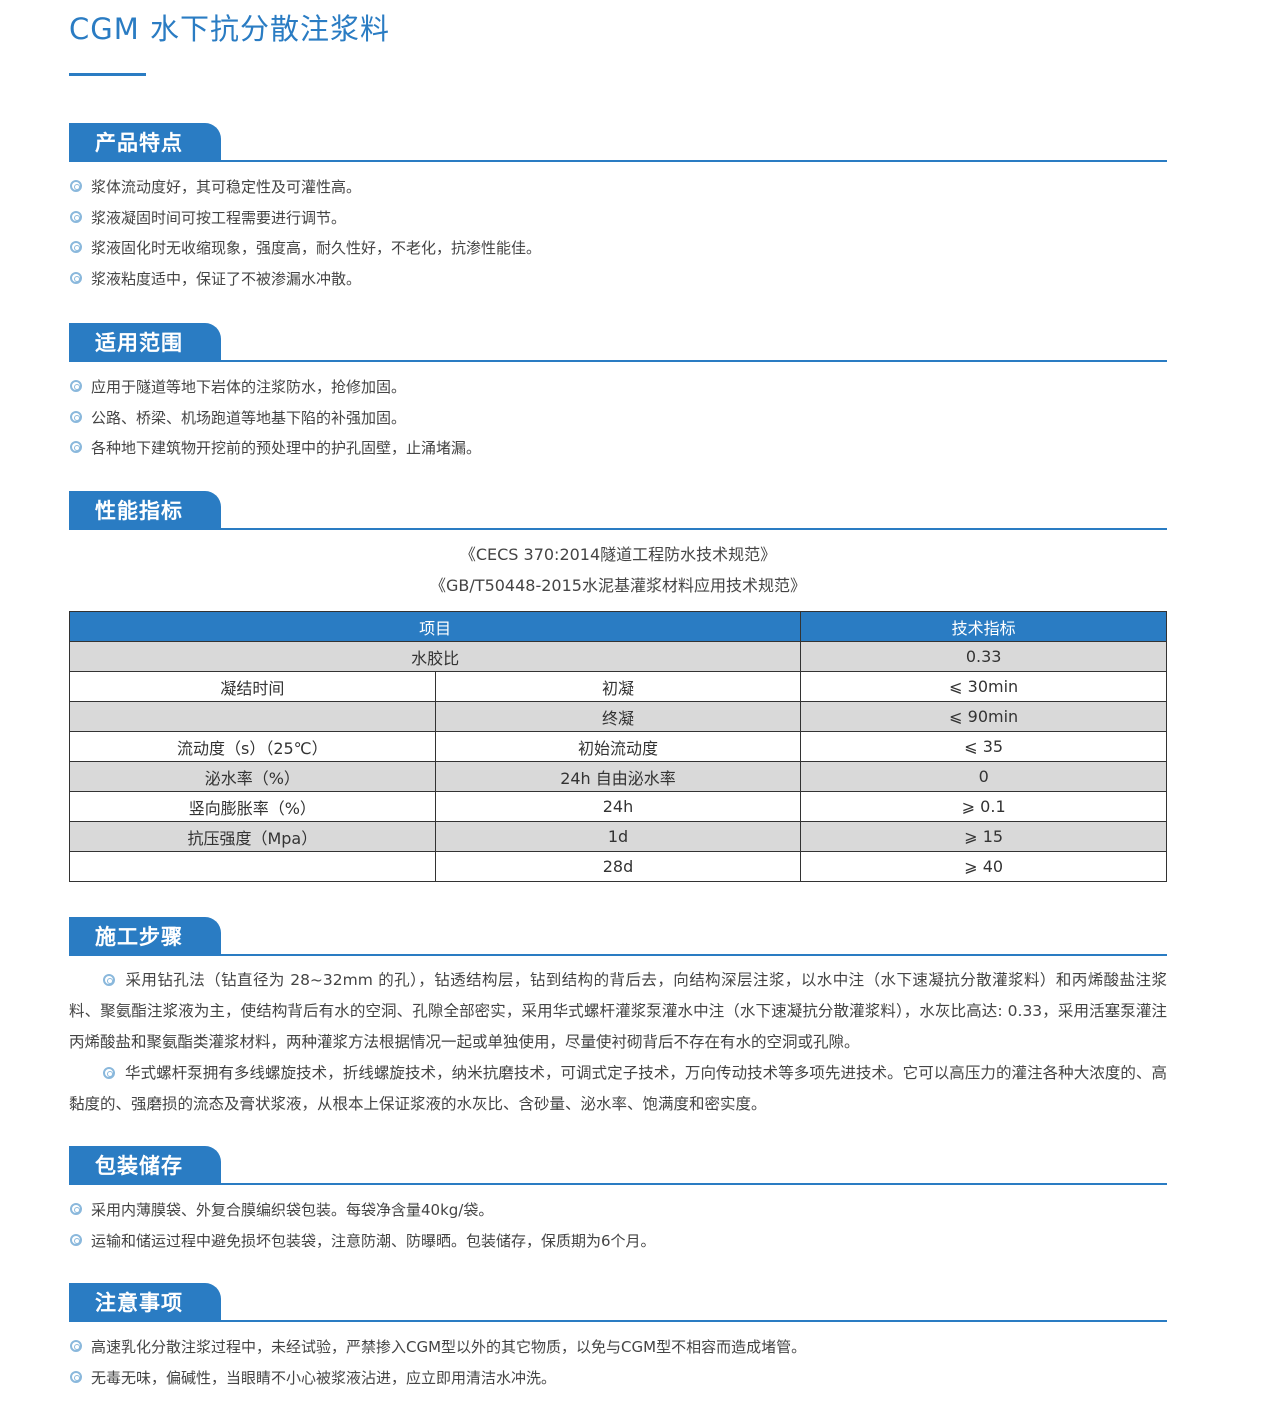 The height and width of the screenshot is (1404, 1280). Describe the element at coordinates (618, 1303) in the screenshot. I see `section-header: 注意事项` at that location.